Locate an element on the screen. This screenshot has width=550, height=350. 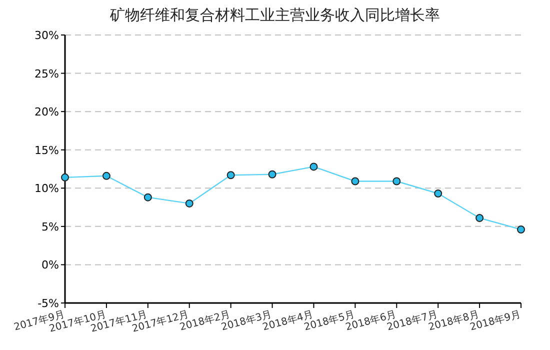
y-tick-label: 5% is located at coordinates (50, 227).